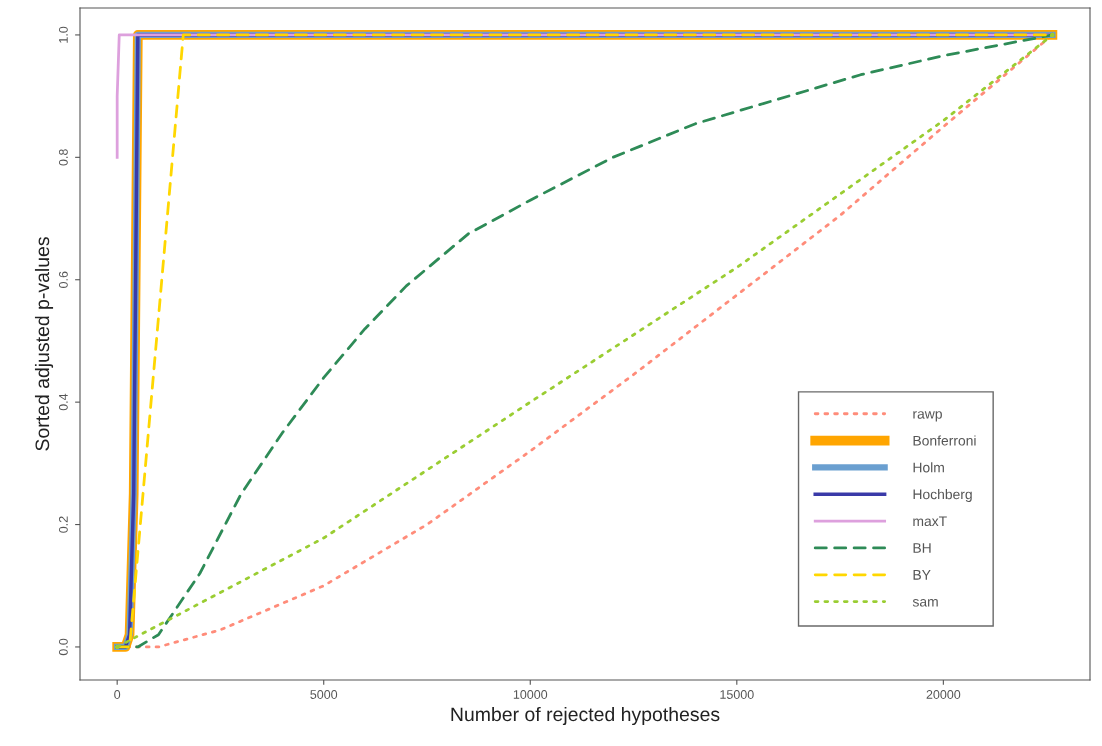  What do you see at coordinates (117, 694) in the screenshot?
I see `x-tick-label: 0` at bounding box center [117, 694].